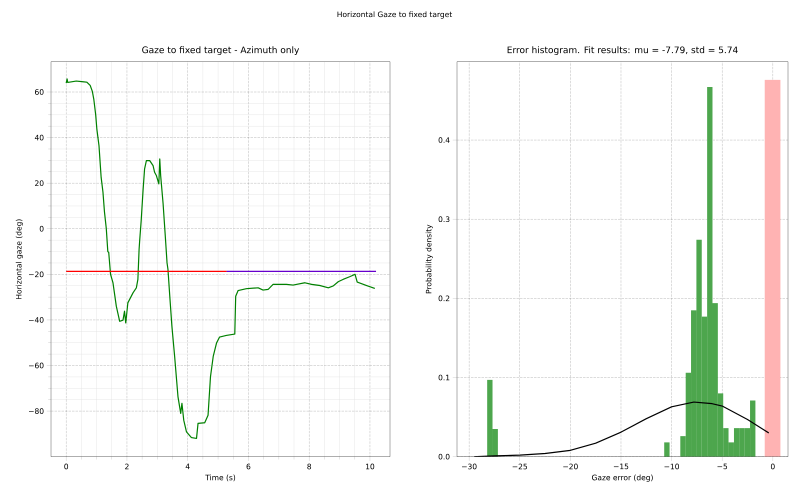 The image size is (789, 486). What do you see at coordinates (221, 50) in the screenshot?
I see `chart-title: Gaze to fixed target - Azimuth only` at bounding box center [221, 50].